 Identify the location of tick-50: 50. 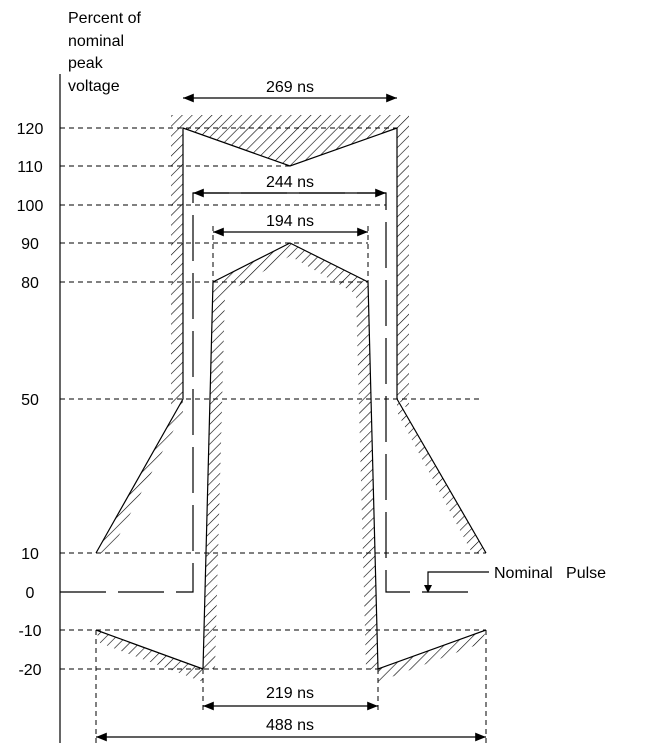
(30, 400).